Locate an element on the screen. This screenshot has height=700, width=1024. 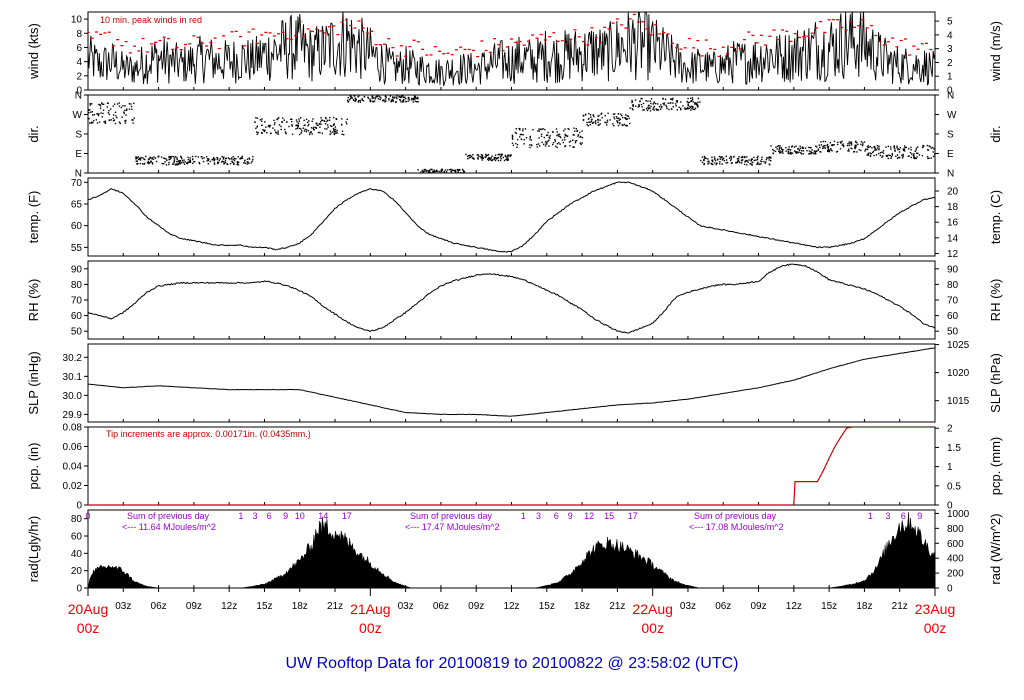
rad-ytick-right-label: 800 is located at coordinates (955, 529).